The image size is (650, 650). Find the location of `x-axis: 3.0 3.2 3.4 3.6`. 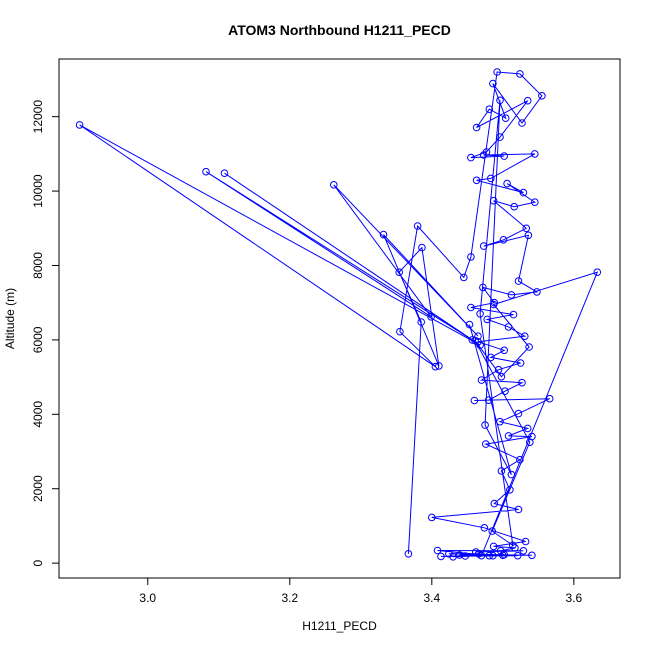

x-axis: 3.0 3.2 3.4 3.6 is located at coordinates (361, 591).